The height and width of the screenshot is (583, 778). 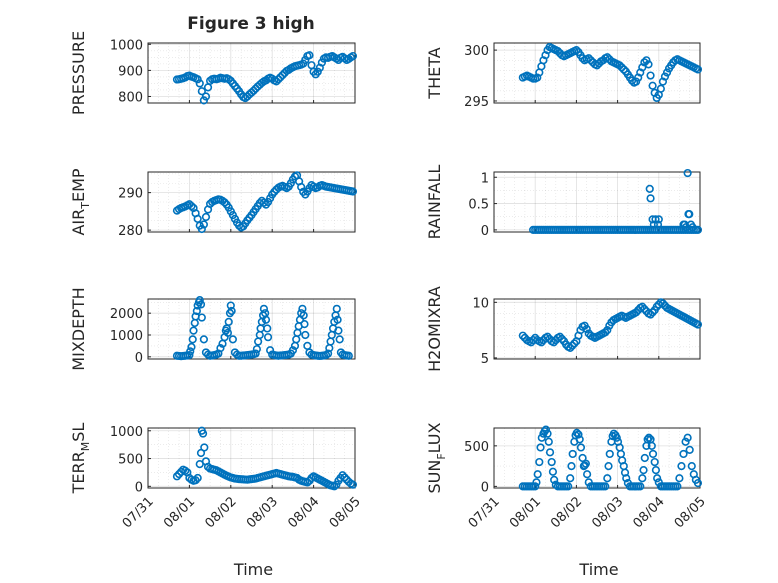 I want to click on mixdepth-ytick-label: 2000, so click(x=126, y=314).